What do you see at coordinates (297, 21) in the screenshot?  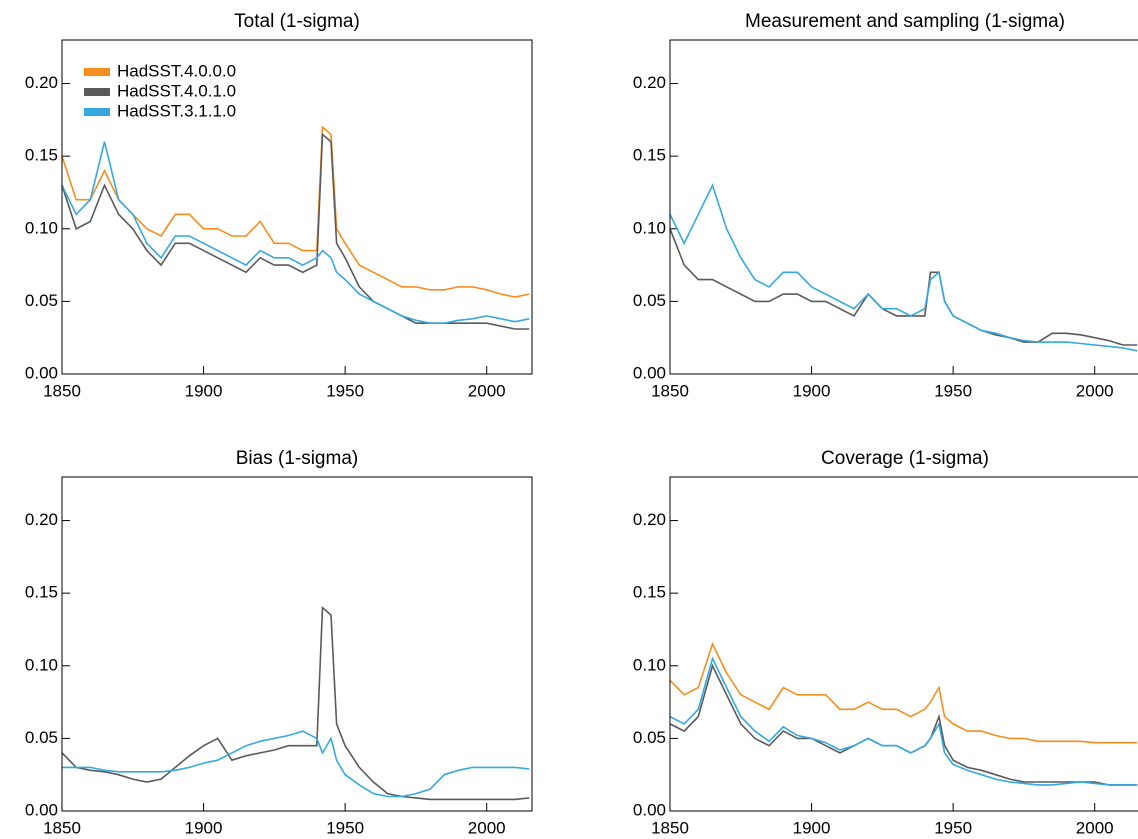 I see `panel-title: Total (1-sigma)` at bounding box center [297, 21].